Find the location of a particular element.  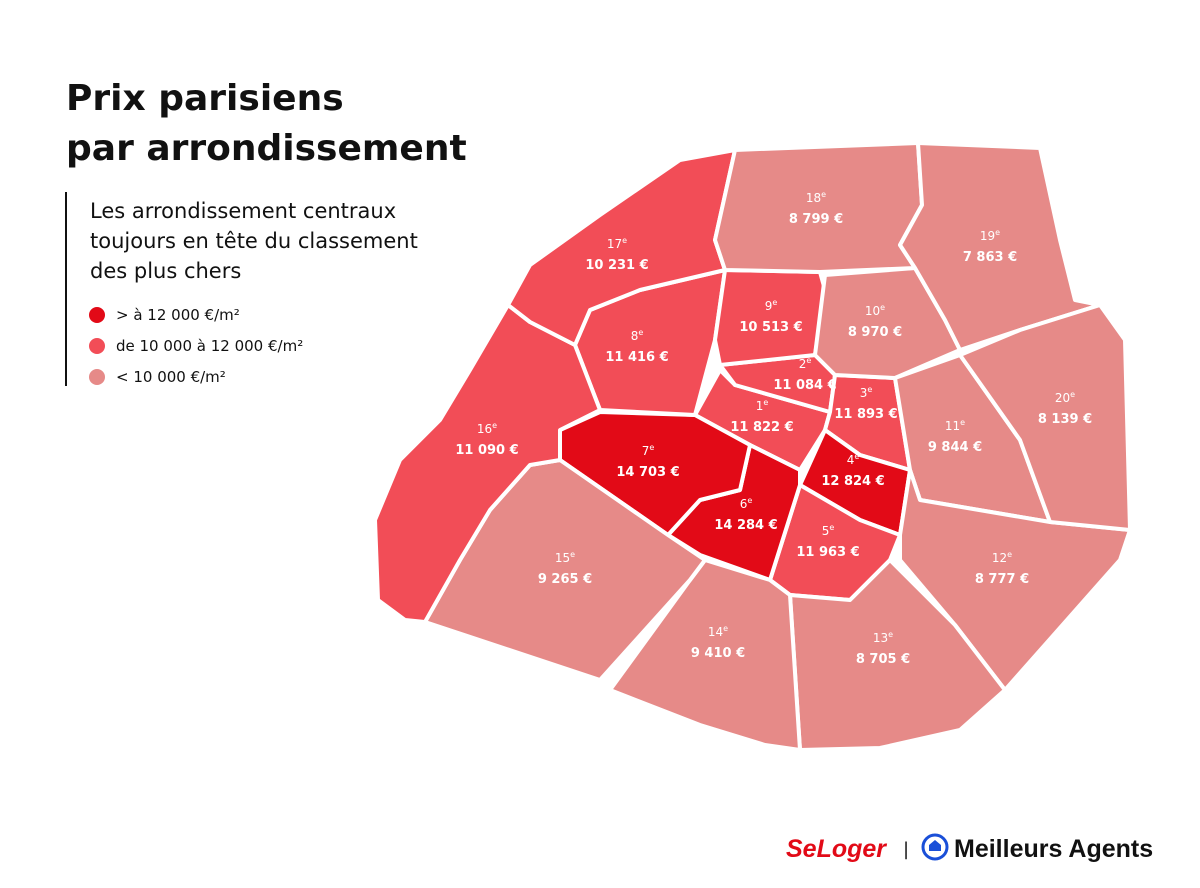

district-price: 7 863 € is located at coordinates (990, 257).